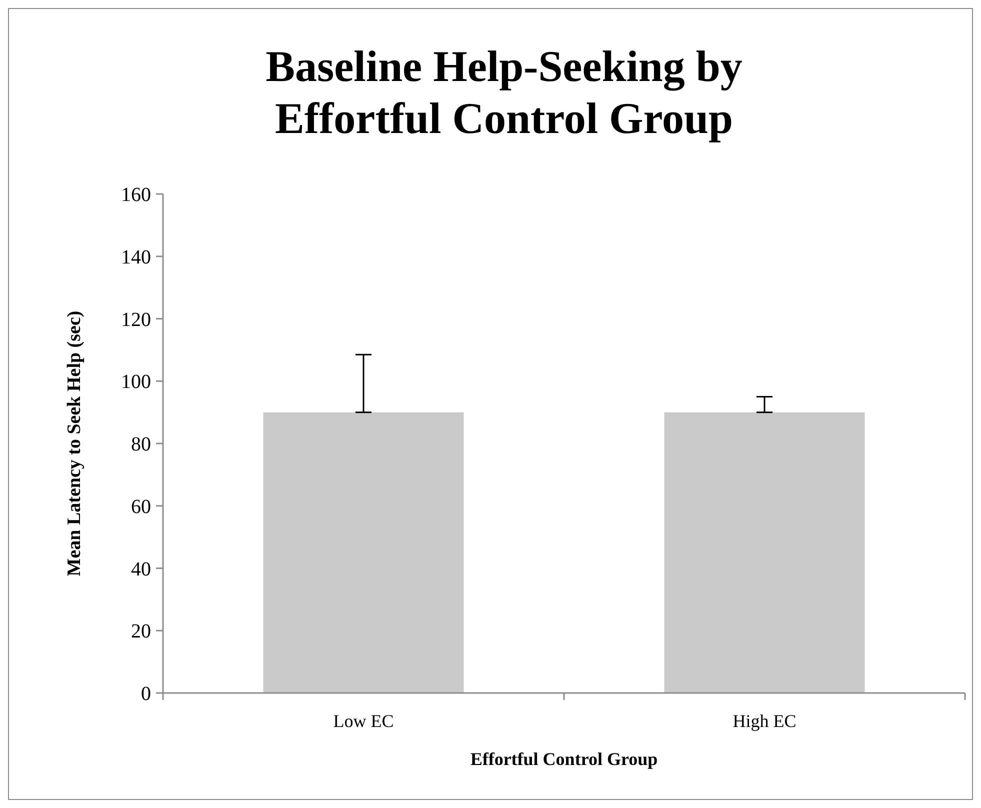  What do you see at coordinates (136, 195) in the screenshot?
I see `y-tick-label: 160` at bounding box center [136, 195].